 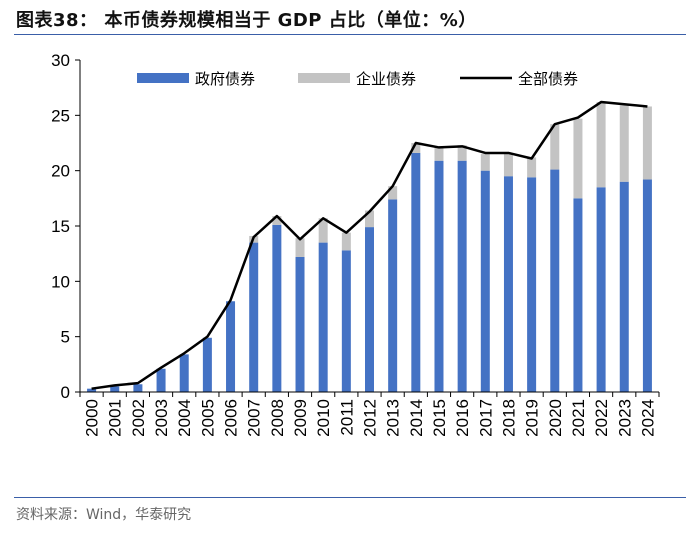 What do you see at coordinates (370, 418) in the screenshot?
I see `x-tick-label: 2012` at bounding box center [370, 418].